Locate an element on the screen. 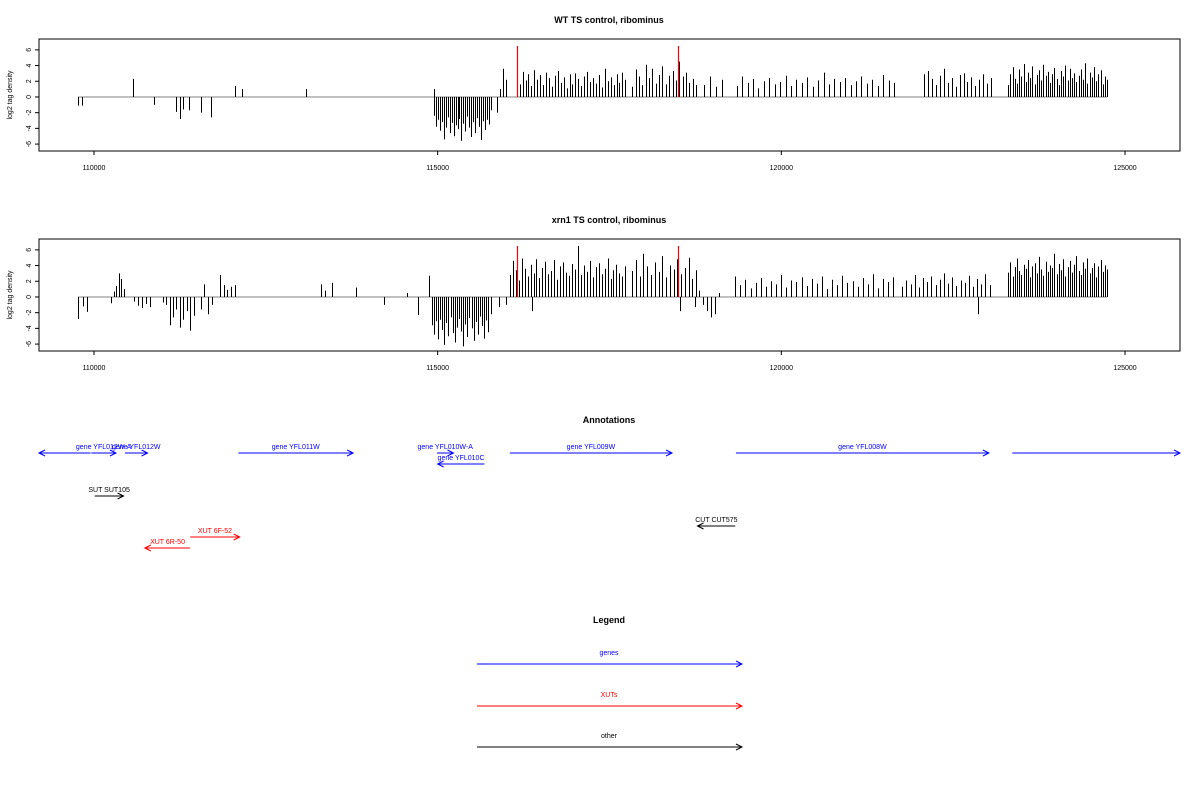 The image size is (1200, 800). annotation-label: XUT 6R-50 is located at coordinates (167, 542).